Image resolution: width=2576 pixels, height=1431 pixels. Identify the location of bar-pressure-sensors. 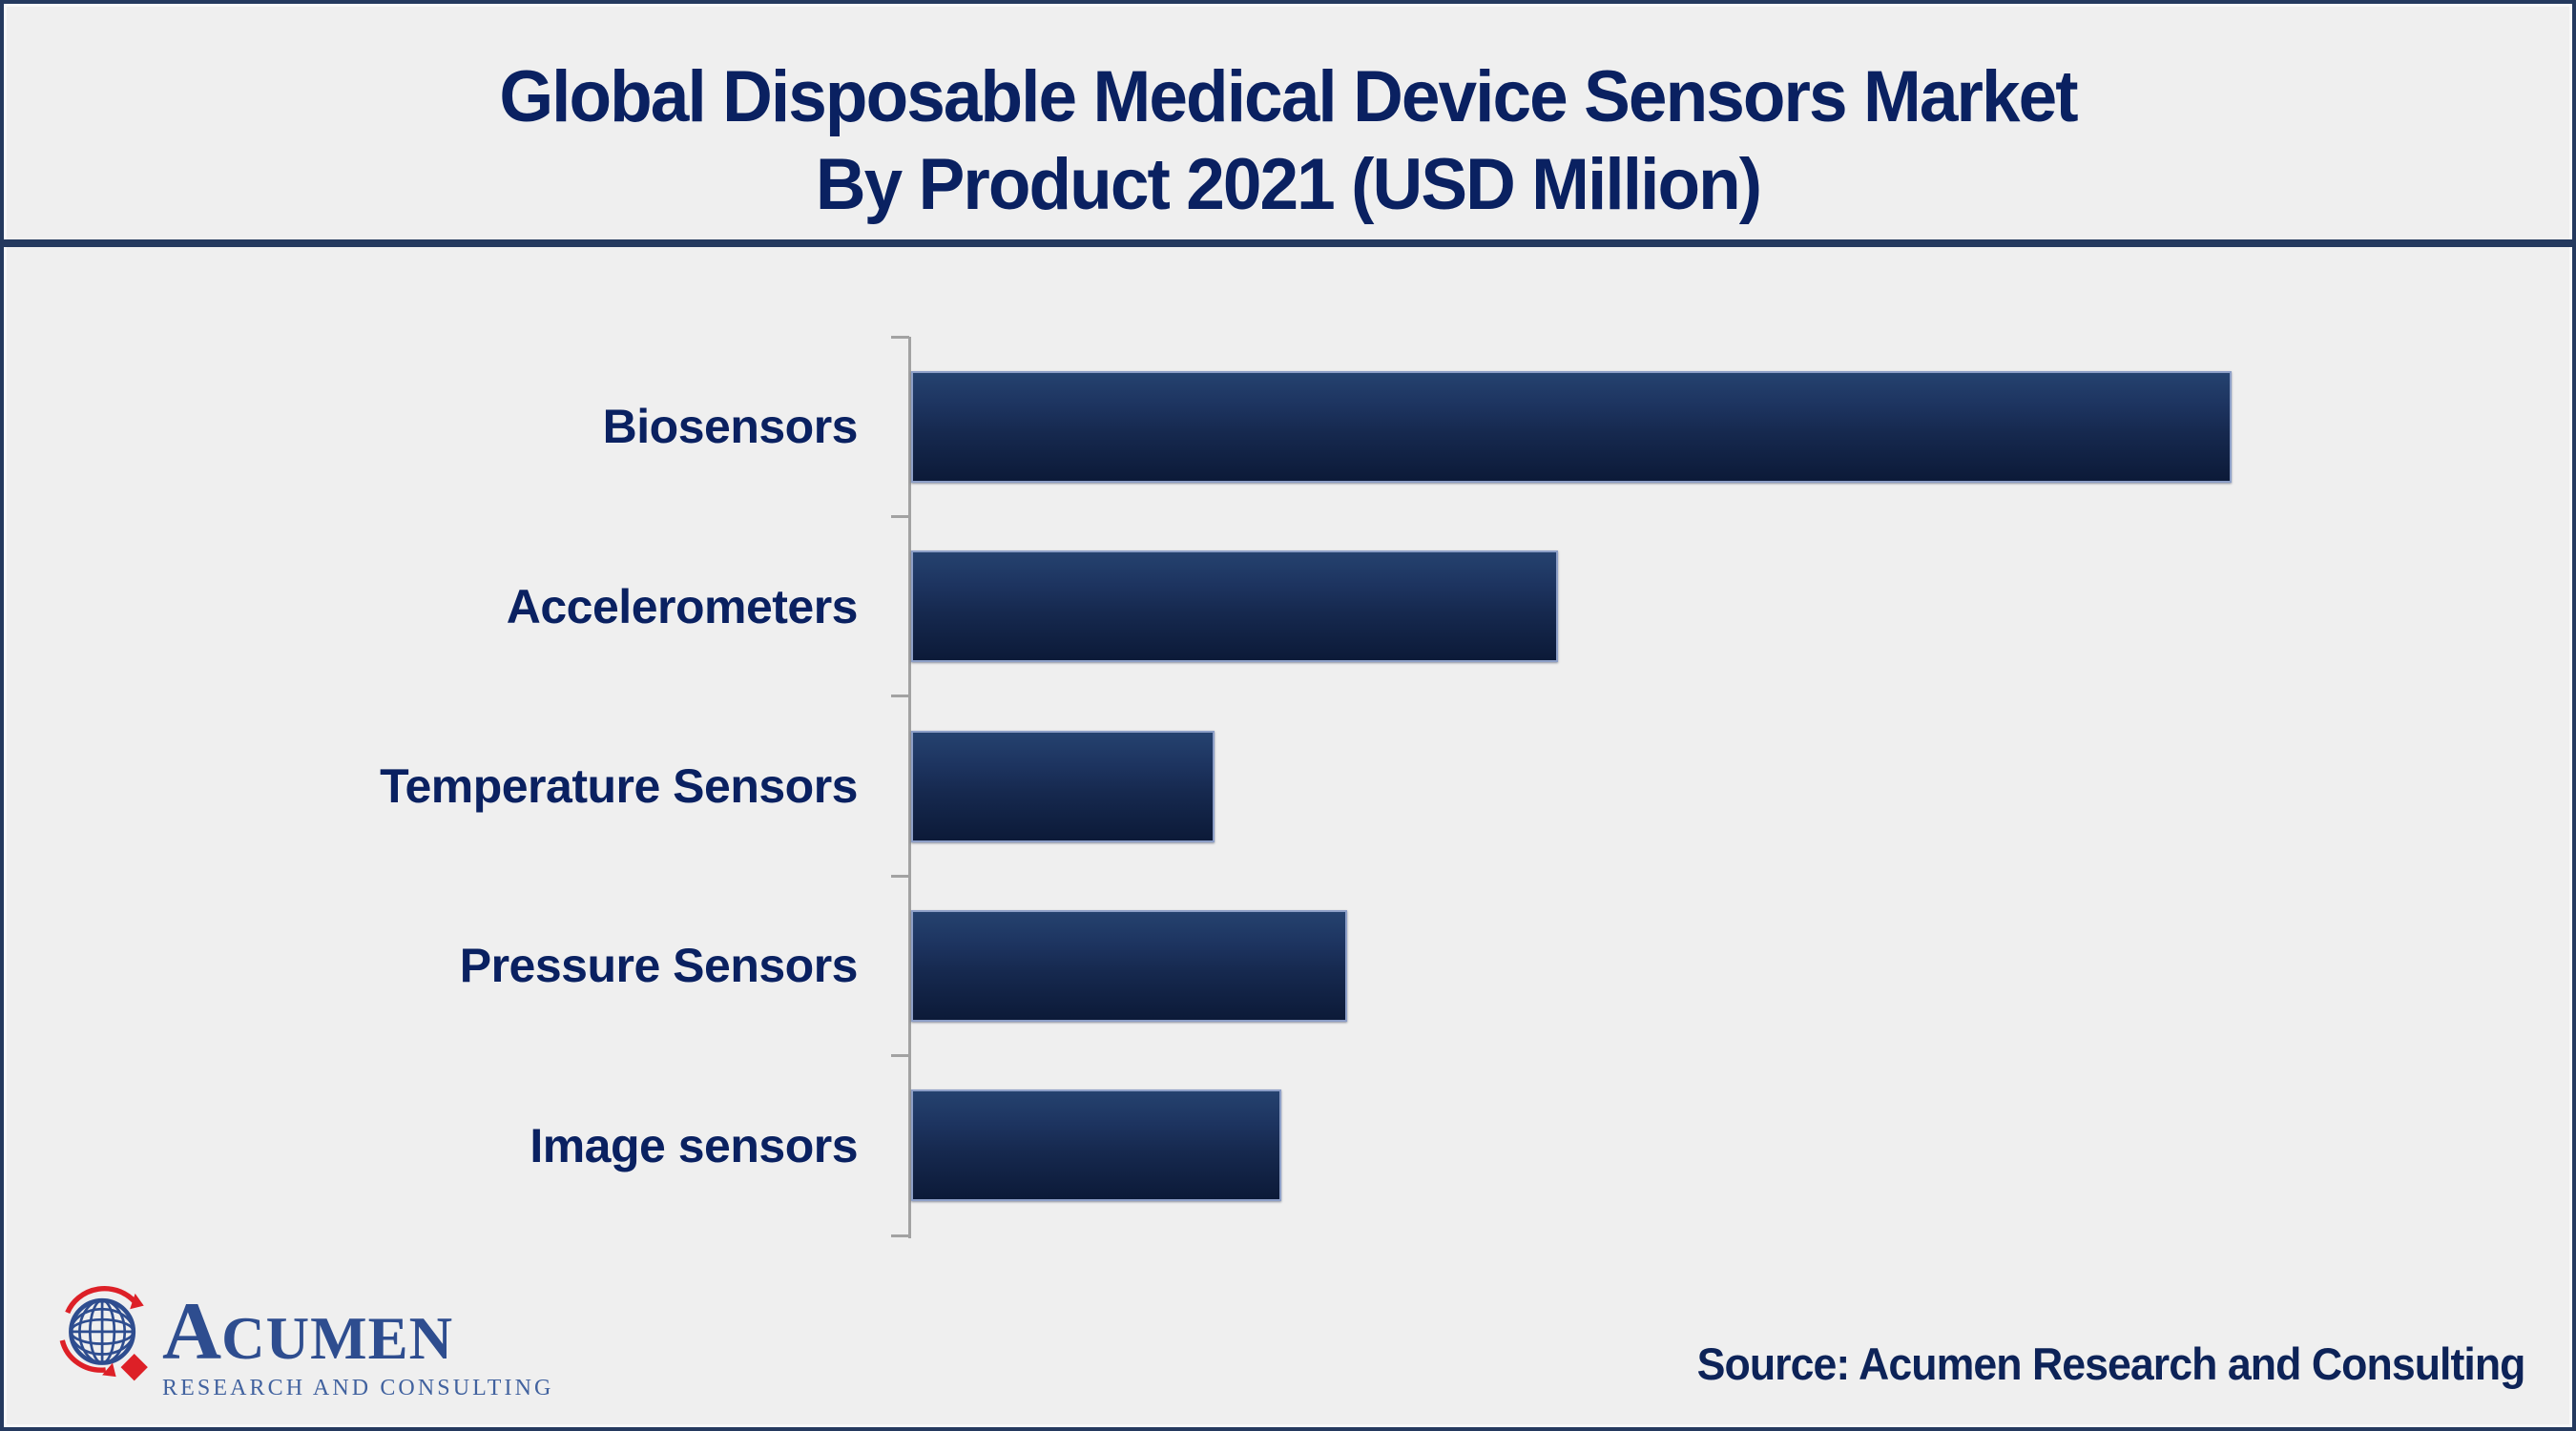
(1129, 965).